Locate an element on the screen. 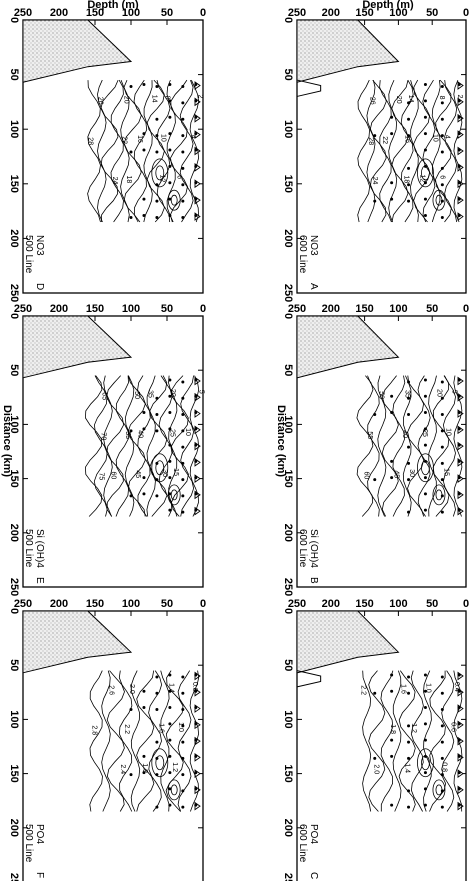  distance-tick-label: 50 is located at coordinates (288, 74).